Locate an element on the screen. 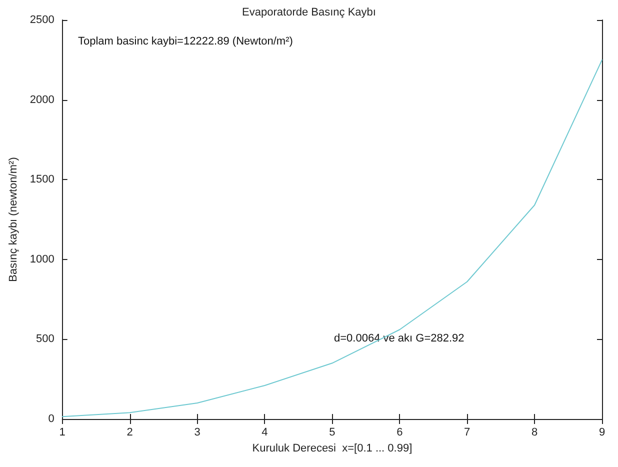  x-tick-label: 3 is located at coordinates (197, 432).